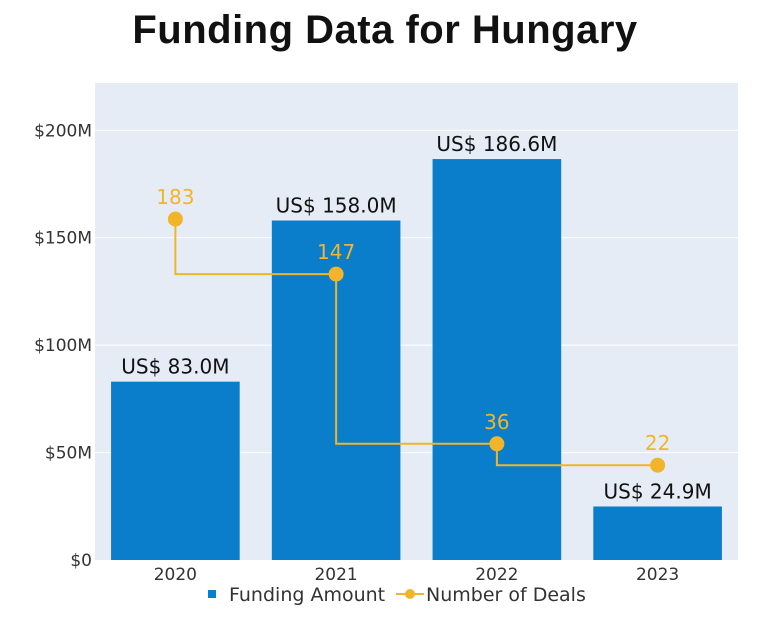 The width and height of the screenshot is (770, 618). What do you see at coordinates (658, 491) in the screenshot?
I see `bar-label: US$ 24.9M` at bounding box center [658, 491].